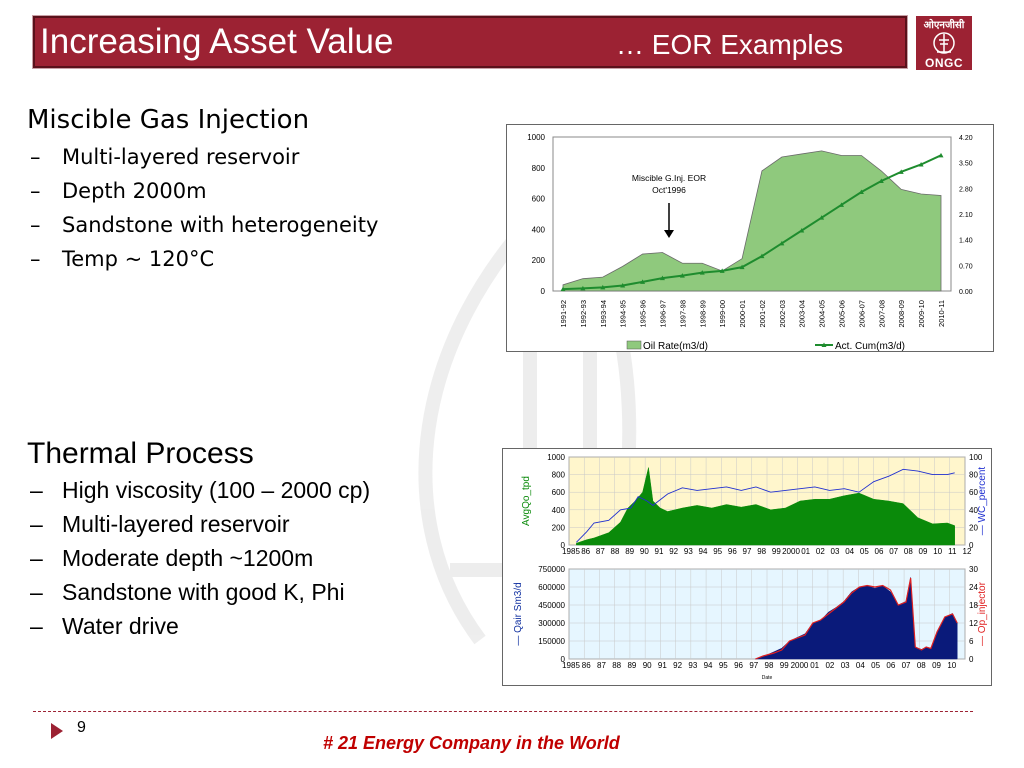 This screenshot has height=768, width=1024. I want to click on y2-tick-label: 30, so click(973, 569).